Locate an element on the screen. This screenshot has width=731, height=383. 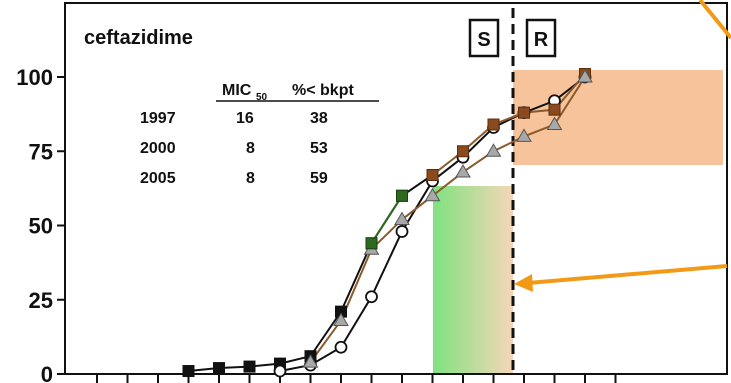
y-tick-label: 75 is located at coordinates (41, 151).